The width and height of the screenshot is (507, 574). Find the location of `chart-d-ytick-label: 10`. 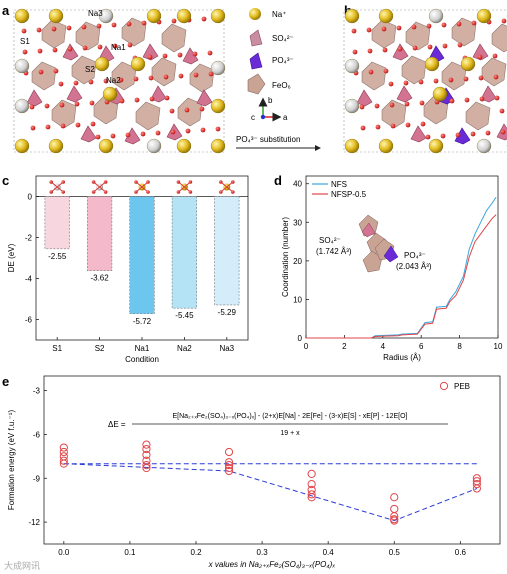

chart-d-ytick-label: 10 is located at coordinates (297, 299).